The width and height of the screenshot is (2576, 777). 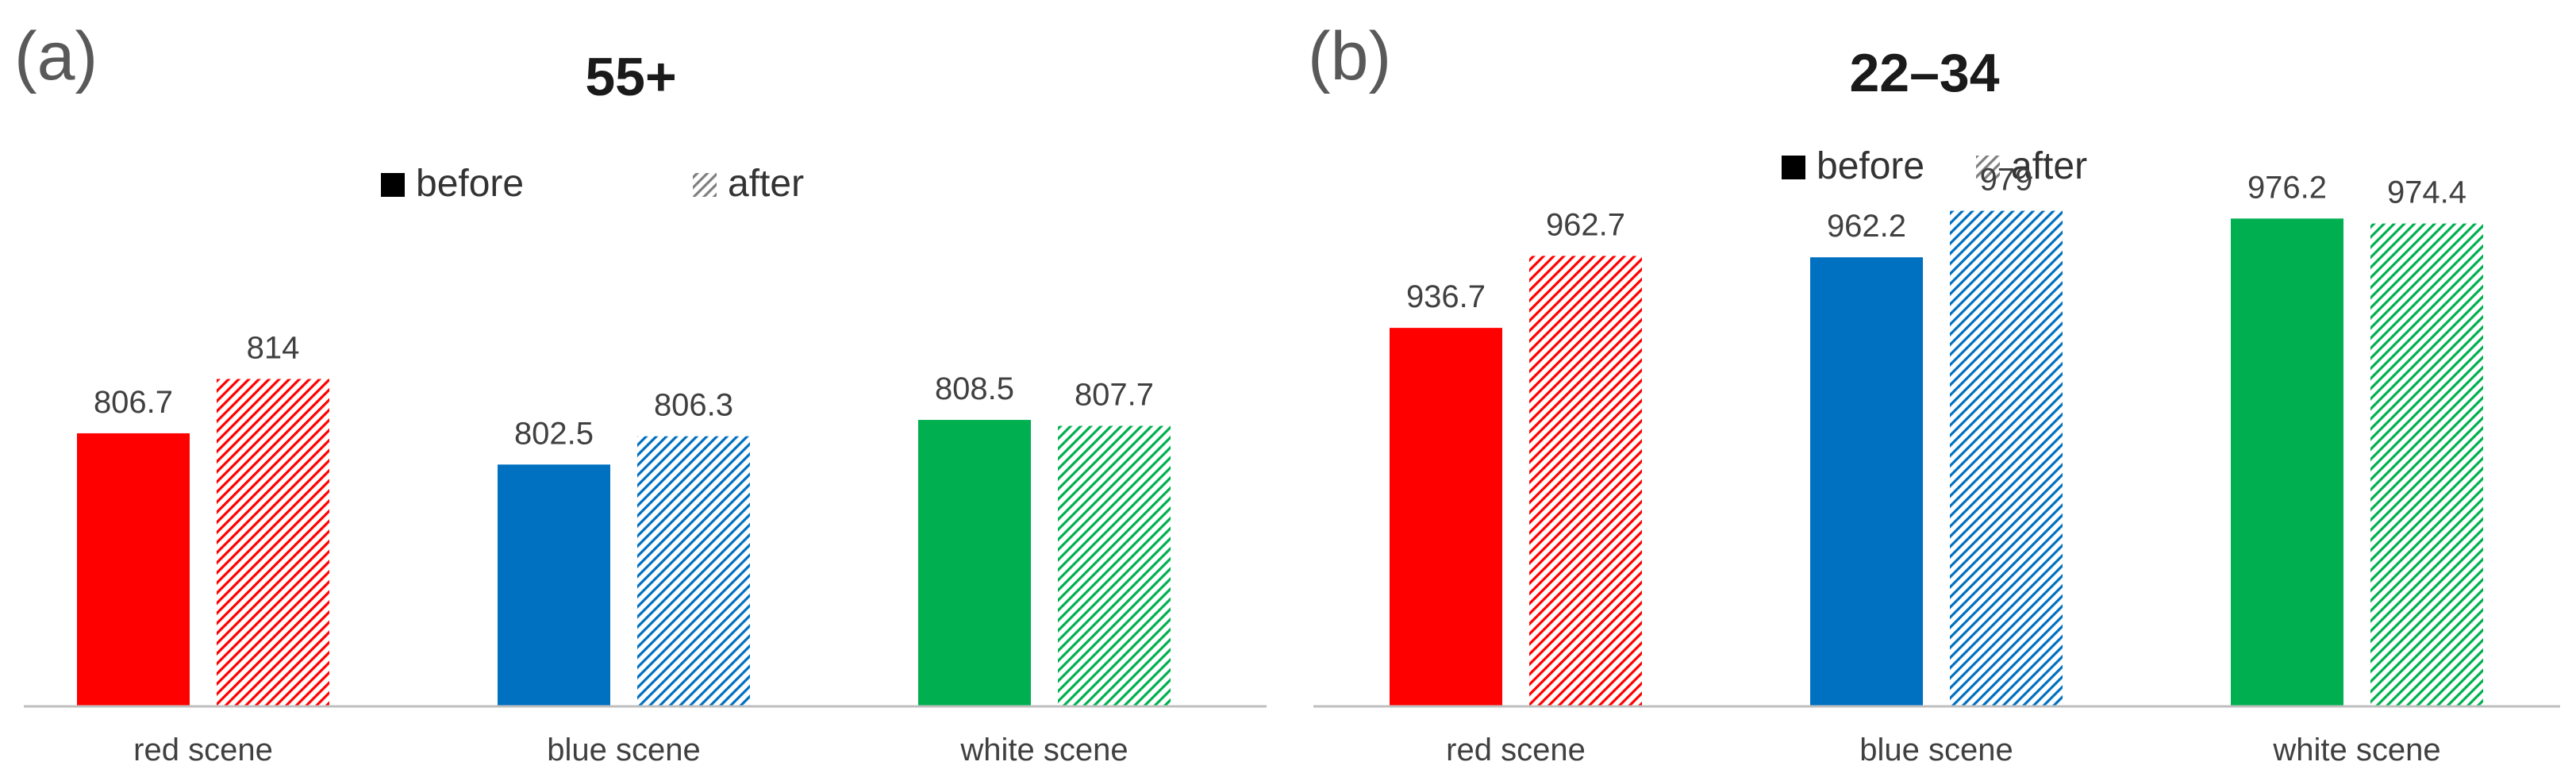 What do you see at coordinates (693, 571) in the screenshot?
I see `bar-blue-scene-after-a` at bounding box center [693, 571].